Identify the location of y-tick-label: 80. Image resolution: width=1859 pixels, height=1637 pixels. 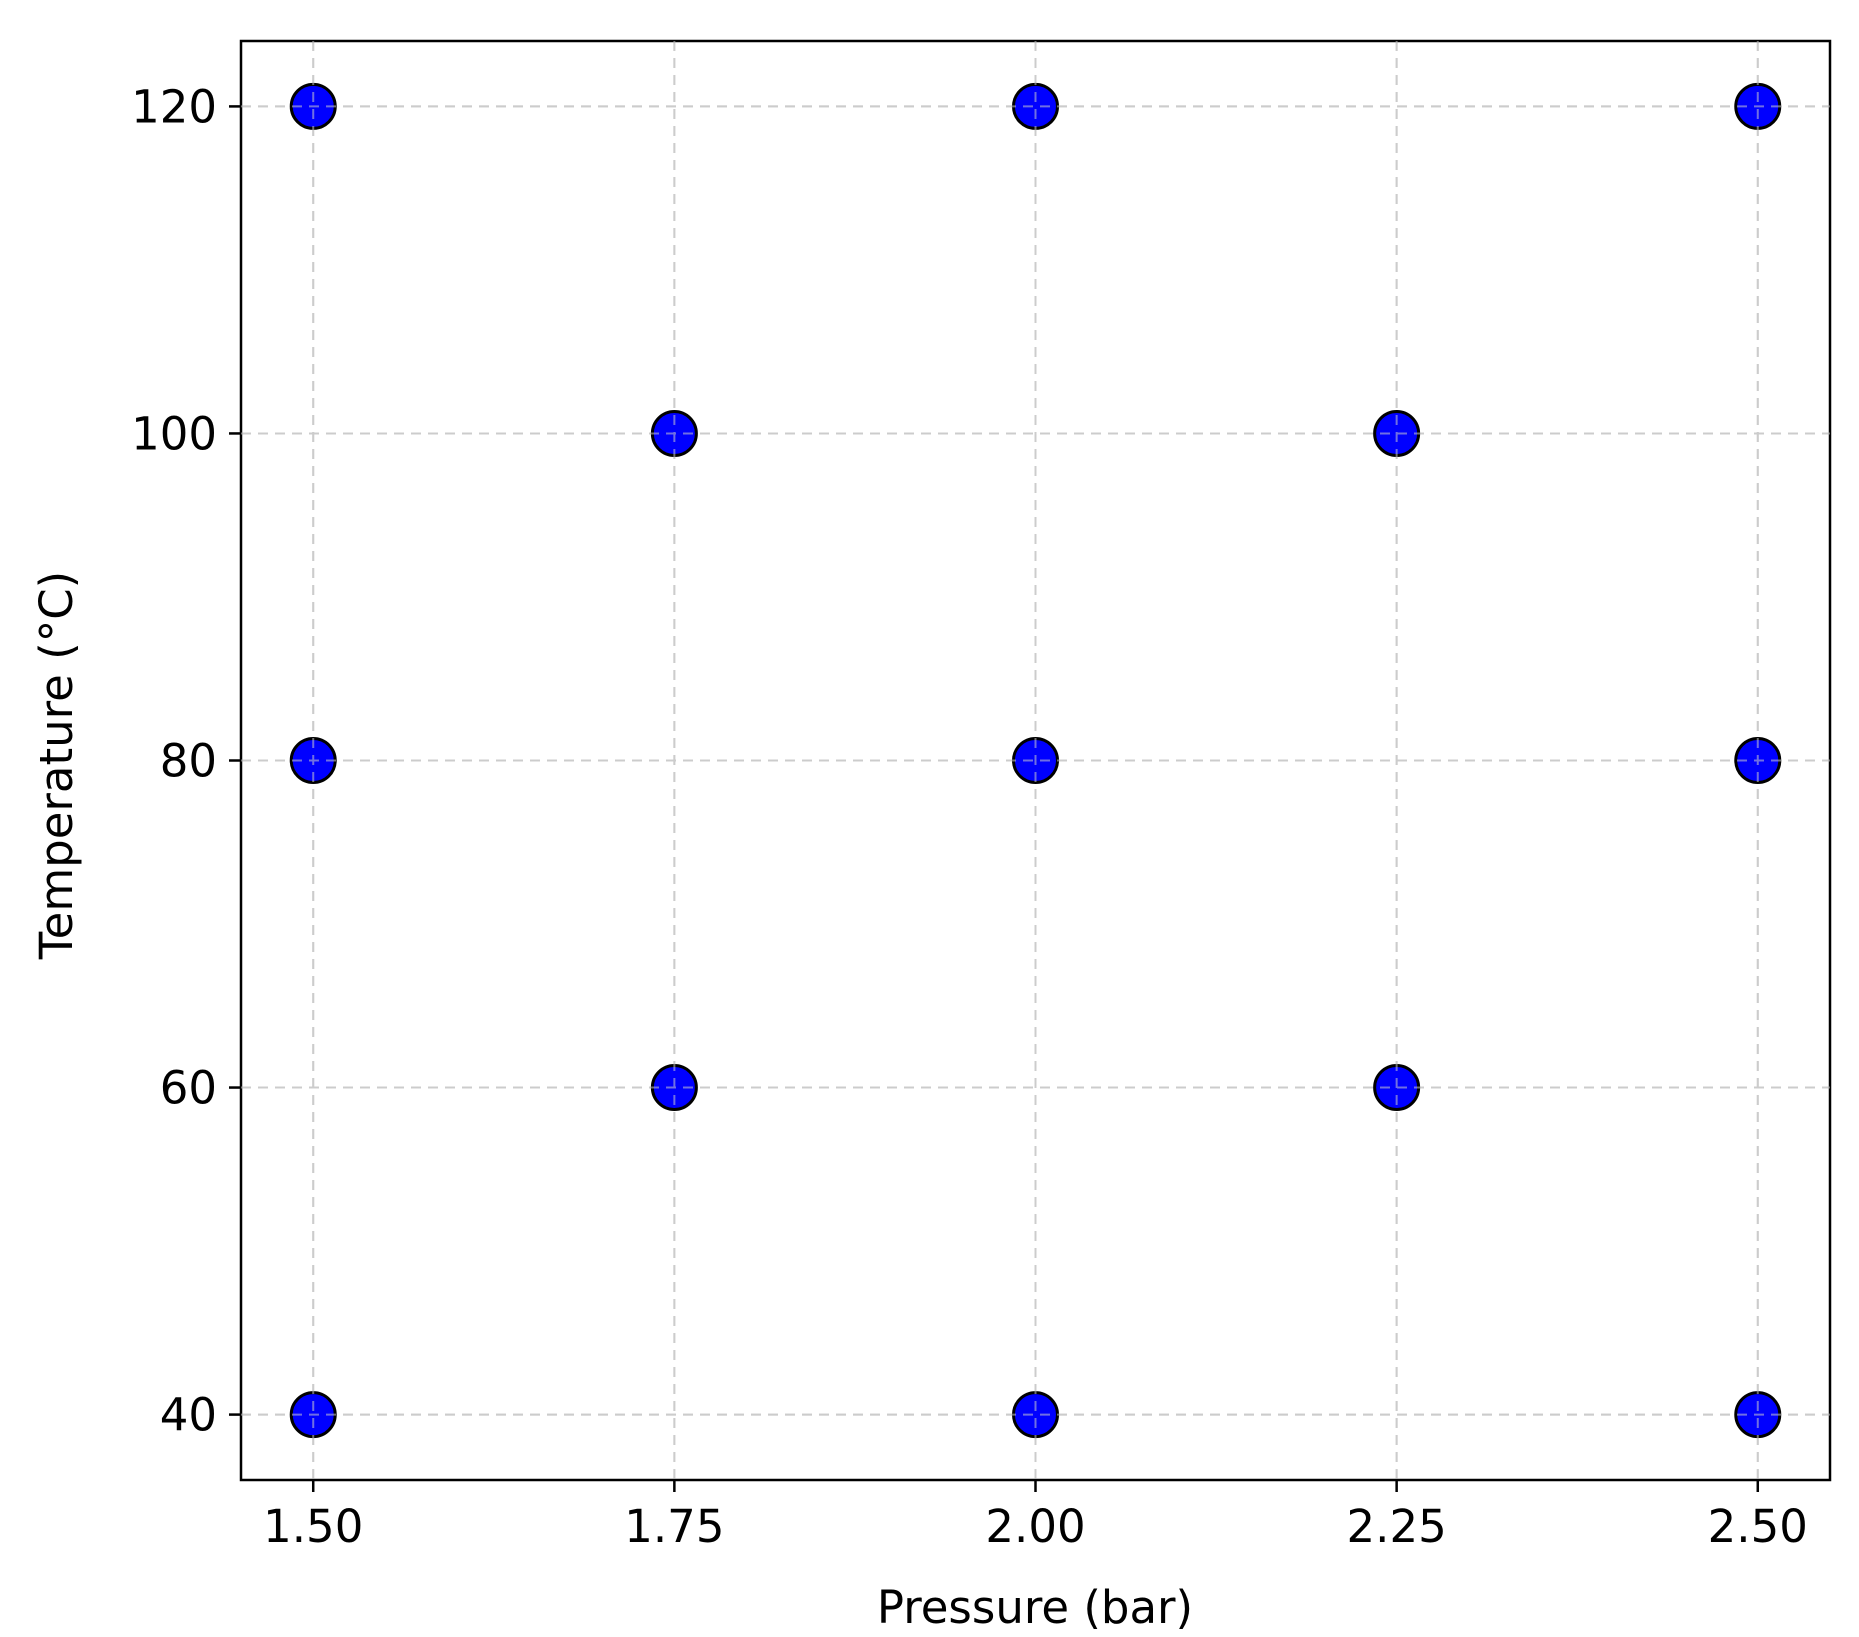
(188, 761).